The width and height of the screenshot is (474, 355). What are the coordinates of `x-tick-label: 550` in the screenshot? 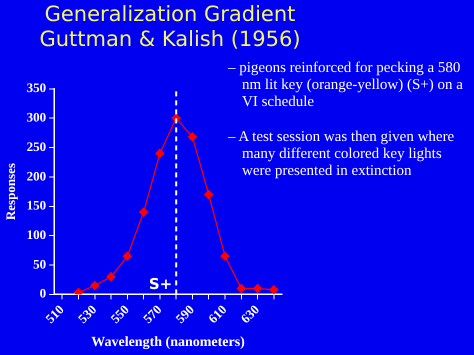 It's located at (119, 314).